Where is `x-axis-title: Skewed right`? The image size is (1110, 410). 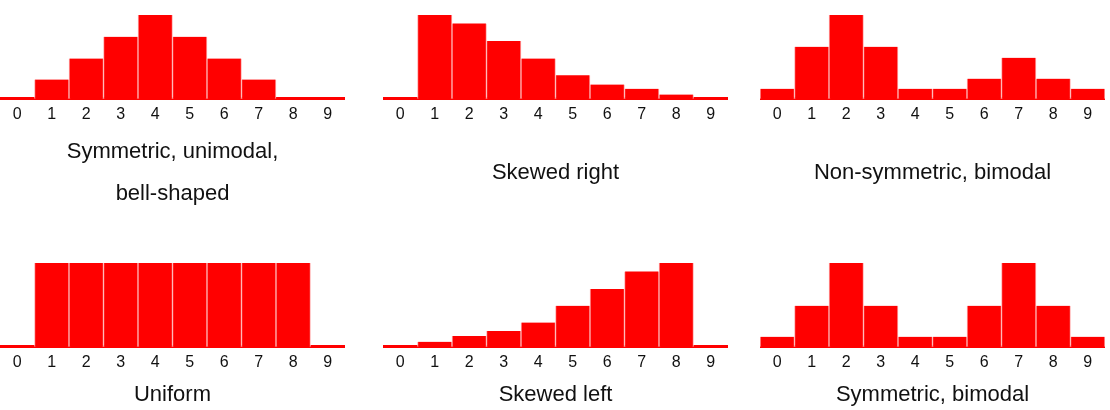 x-axis-title: Skewed right is located at coordinates (555, 172).